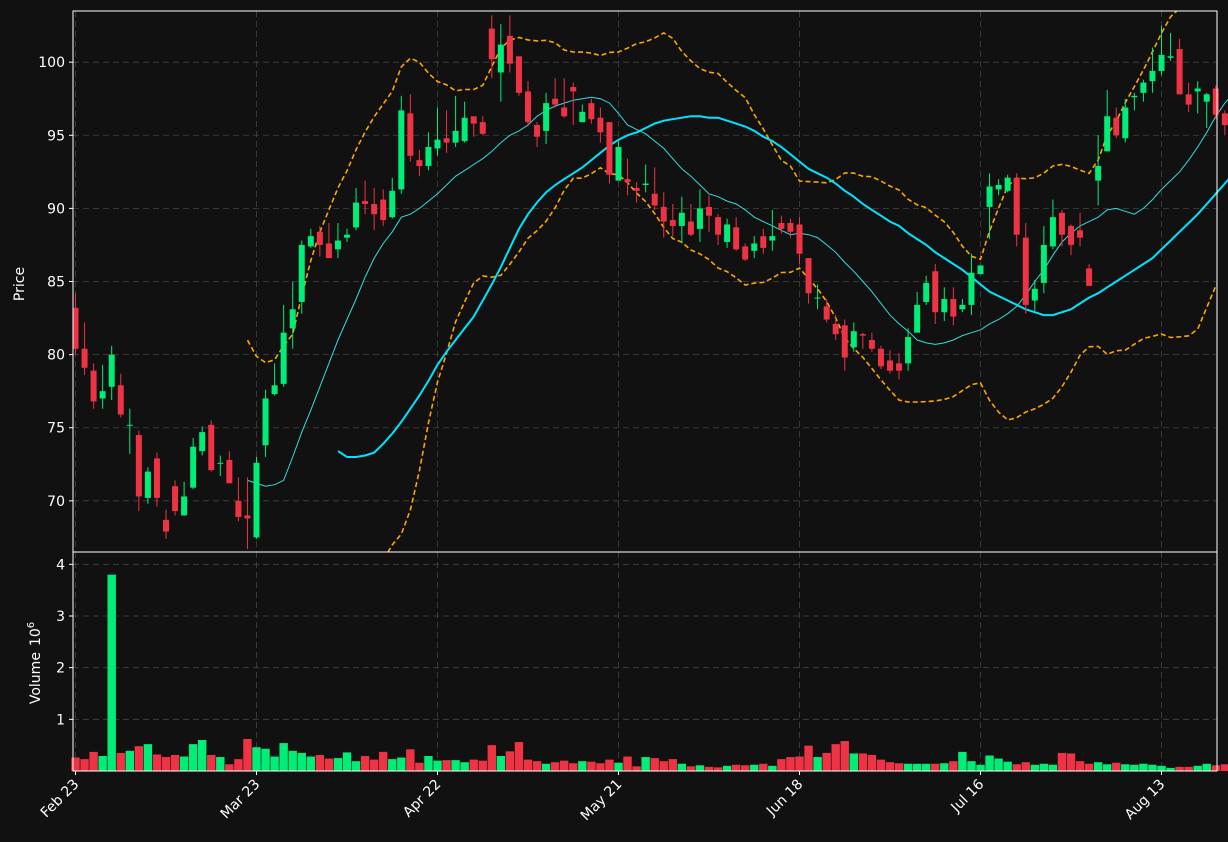  Describe the element at coordinates (55, 282) in the screenshot. I see `price-axis-ticks: 70 75 80 85 90 95 100` at that location.